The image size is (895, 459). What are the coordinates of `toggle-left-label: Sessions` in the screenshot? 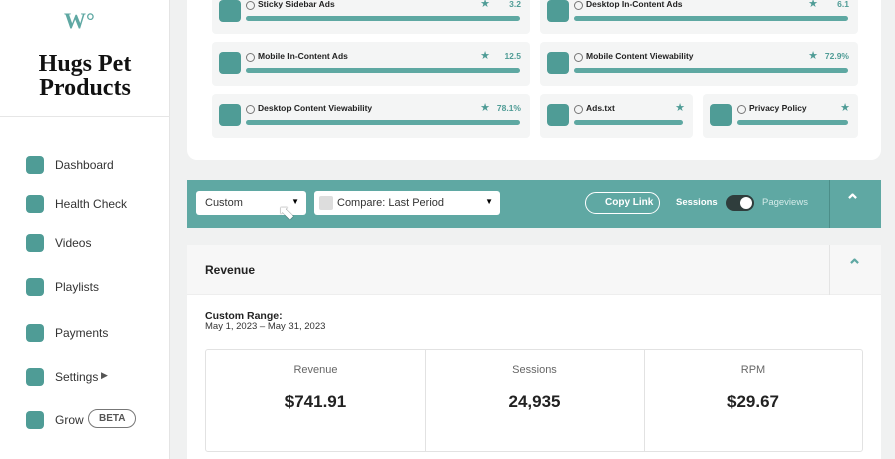 It's located at (697, 202).